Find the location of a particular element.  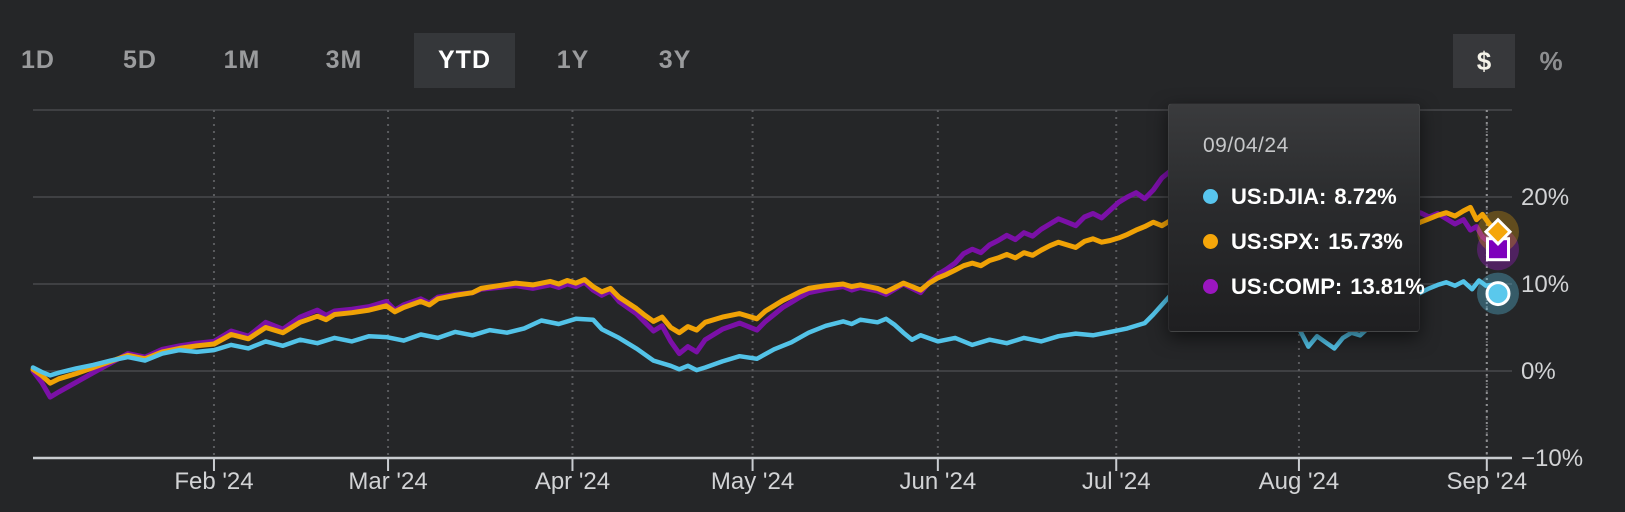

x-axis-label: Sep '24 is located at coordinates (1486, 481).